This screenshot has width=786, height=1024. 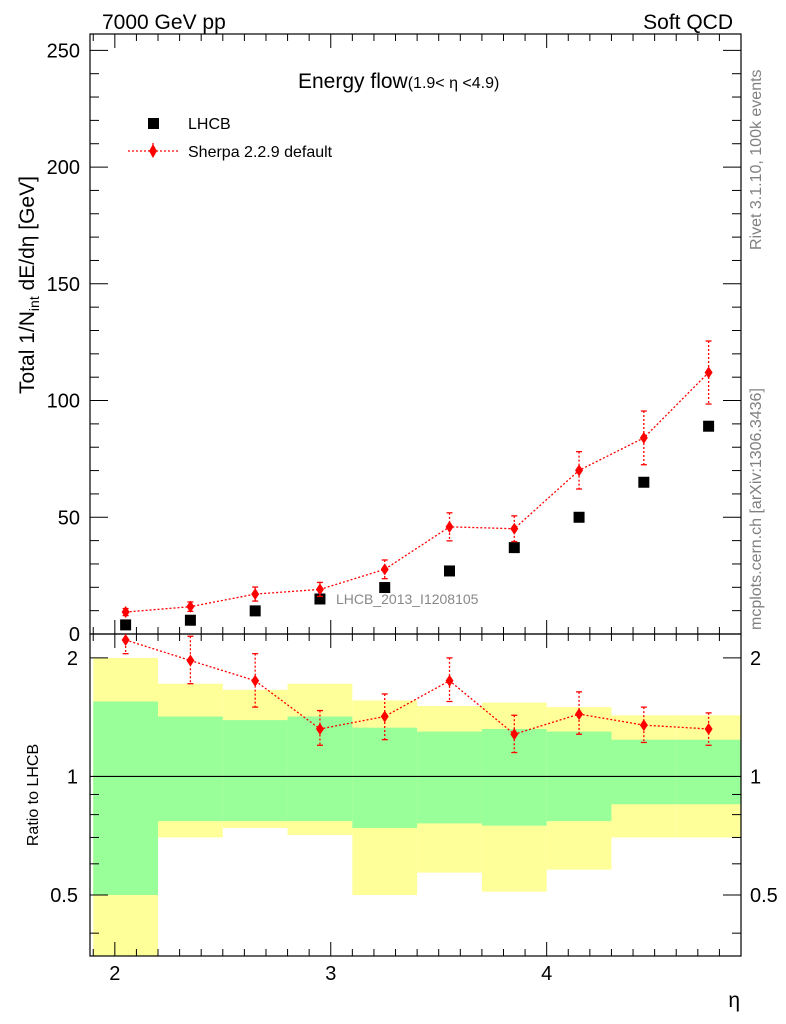 I want to click on main-y-tick-label: 50, so click(x=69, y=518).